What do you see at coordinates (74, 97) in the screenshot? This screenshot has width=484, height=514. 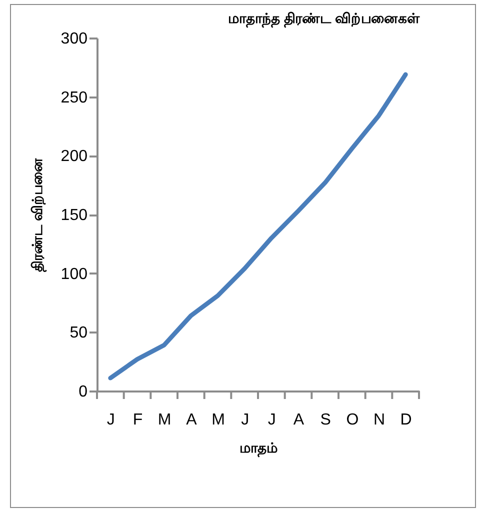 I see `y-tick-label: 250` at bounding box center [74, 97].